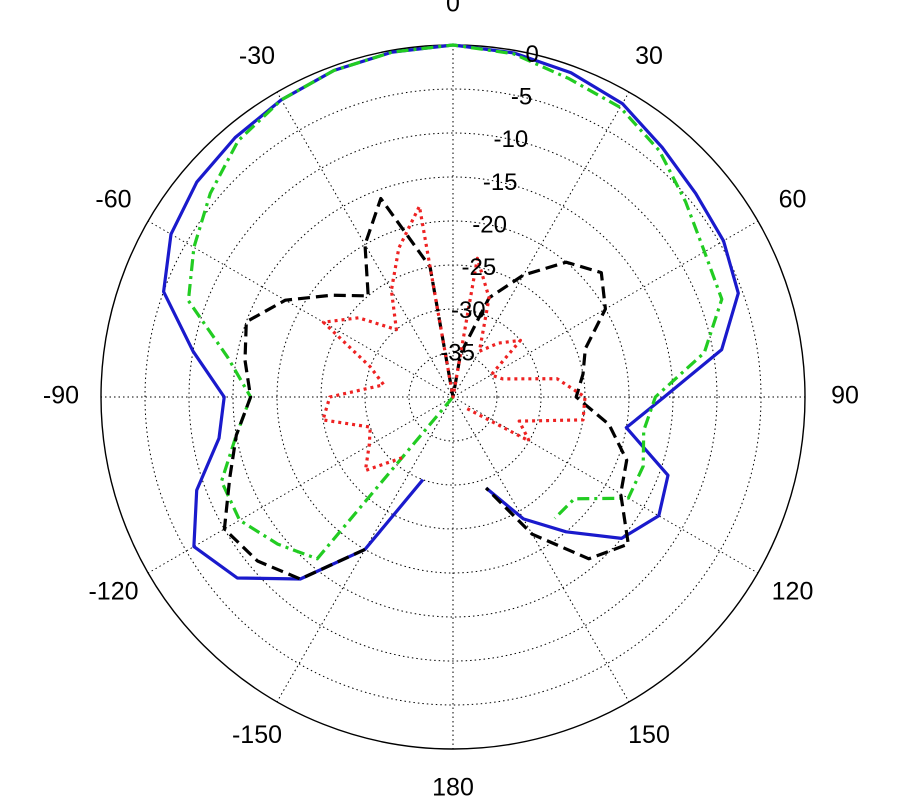 The image size is (900, 800). I want to click on angle-tick-label: 180, so click(453, 787).